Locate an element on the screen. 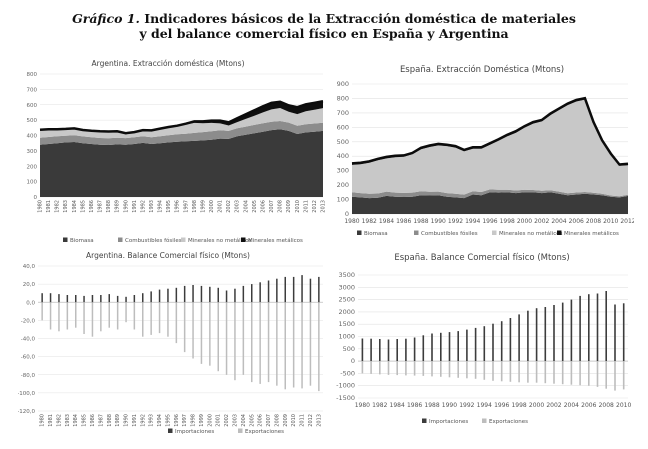 This screenshot has height=449, width=648. y-tick-label: 600 is located at coordinates (343, 127).